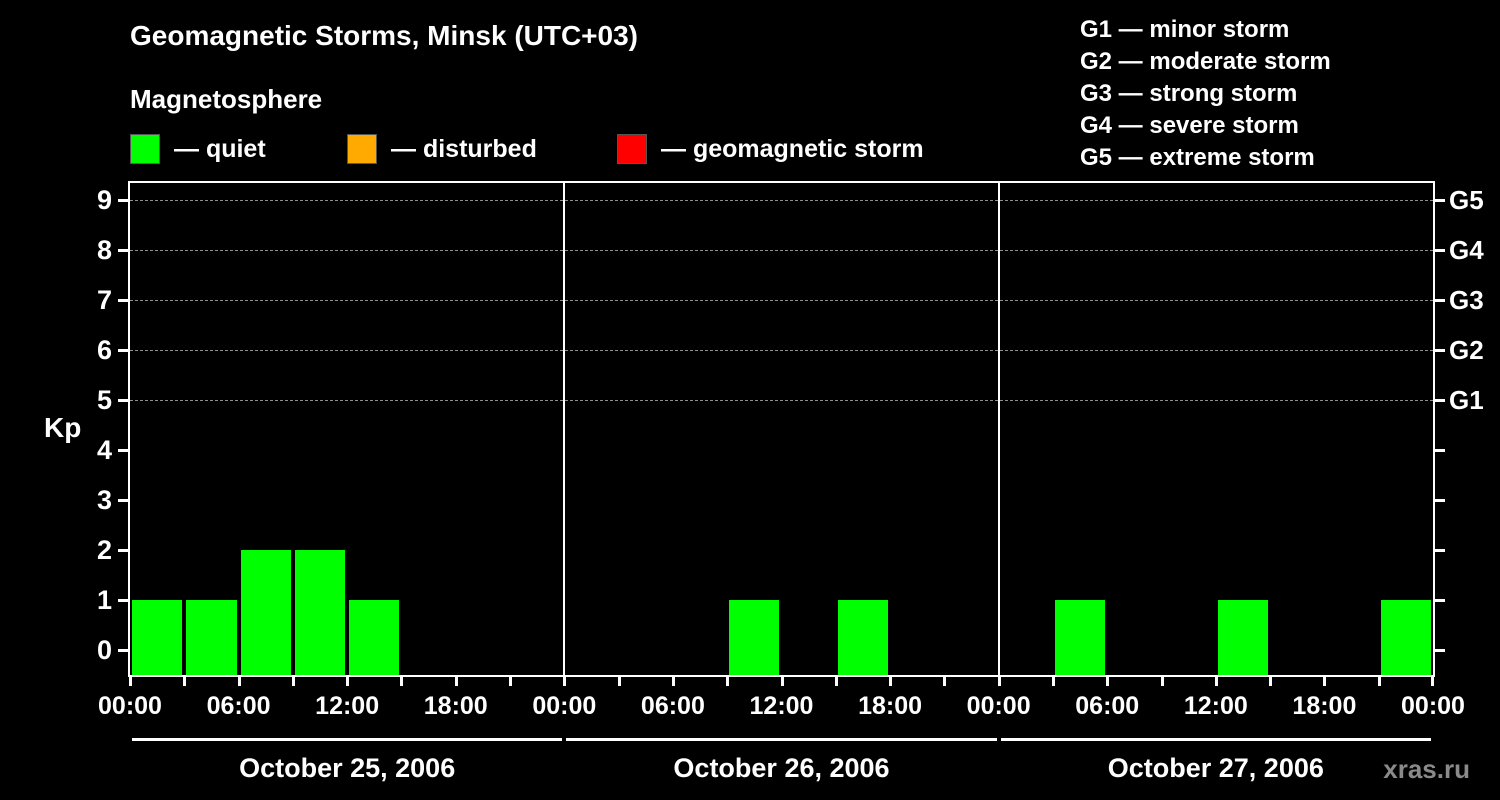 This screenshot has width=1500, height=800. I want to click on storm-scale-line-G2: G2 — moderate storm, so click(1205, 61).